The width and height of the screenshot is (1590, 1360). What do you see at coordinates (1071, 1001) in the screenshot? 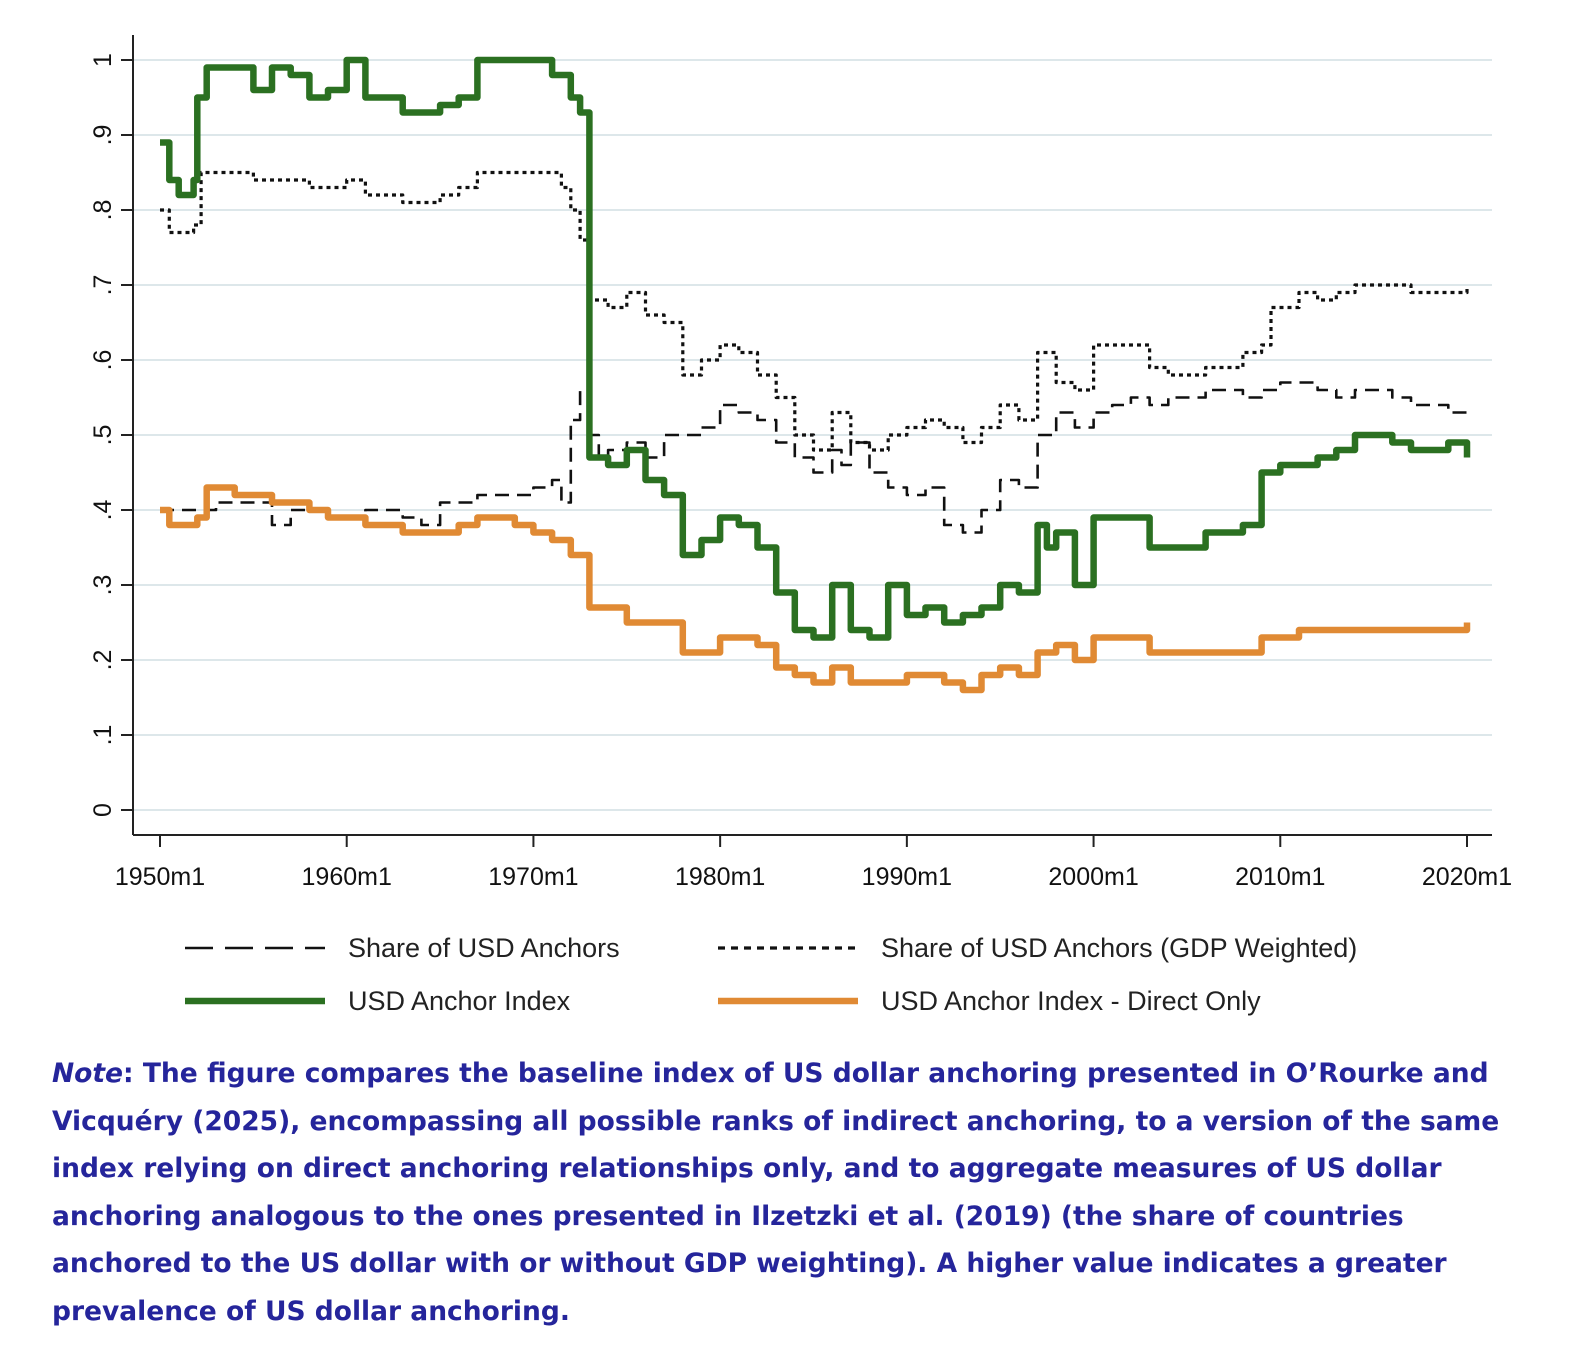
I see `legend-label-3: USD Anchor Index - Direct Only` at bounding box center [1071, 1001].